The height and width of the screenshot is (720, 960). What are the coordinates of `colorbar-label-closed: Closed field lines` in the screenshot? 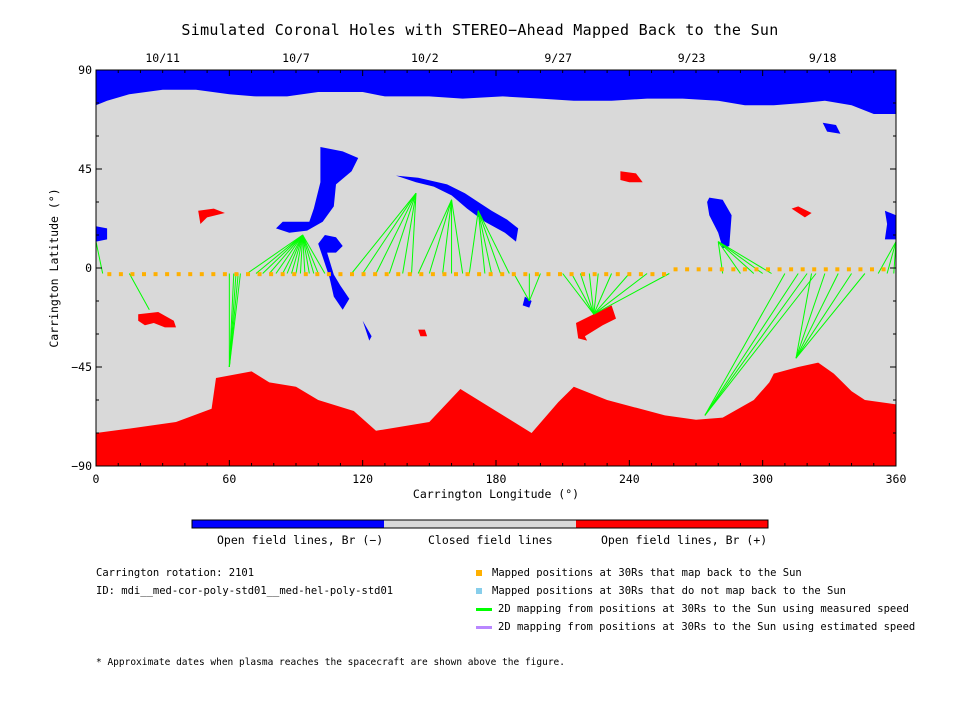 It's located at (490, 540).